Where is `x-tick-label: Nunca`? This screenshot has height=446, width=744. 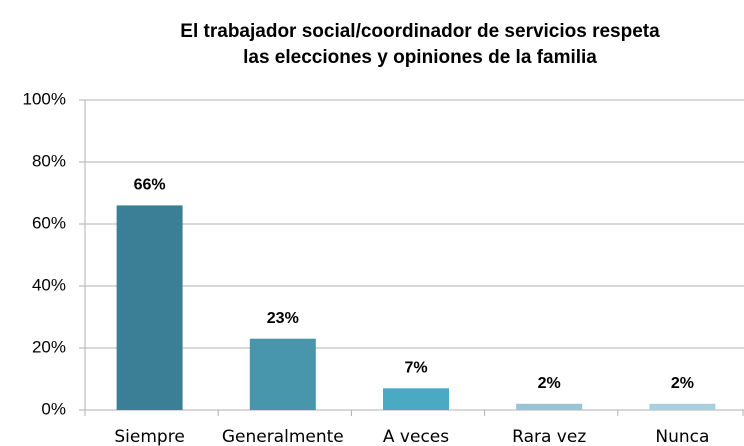
x-tick-label: Nunca is located at coordinates (682, 436).